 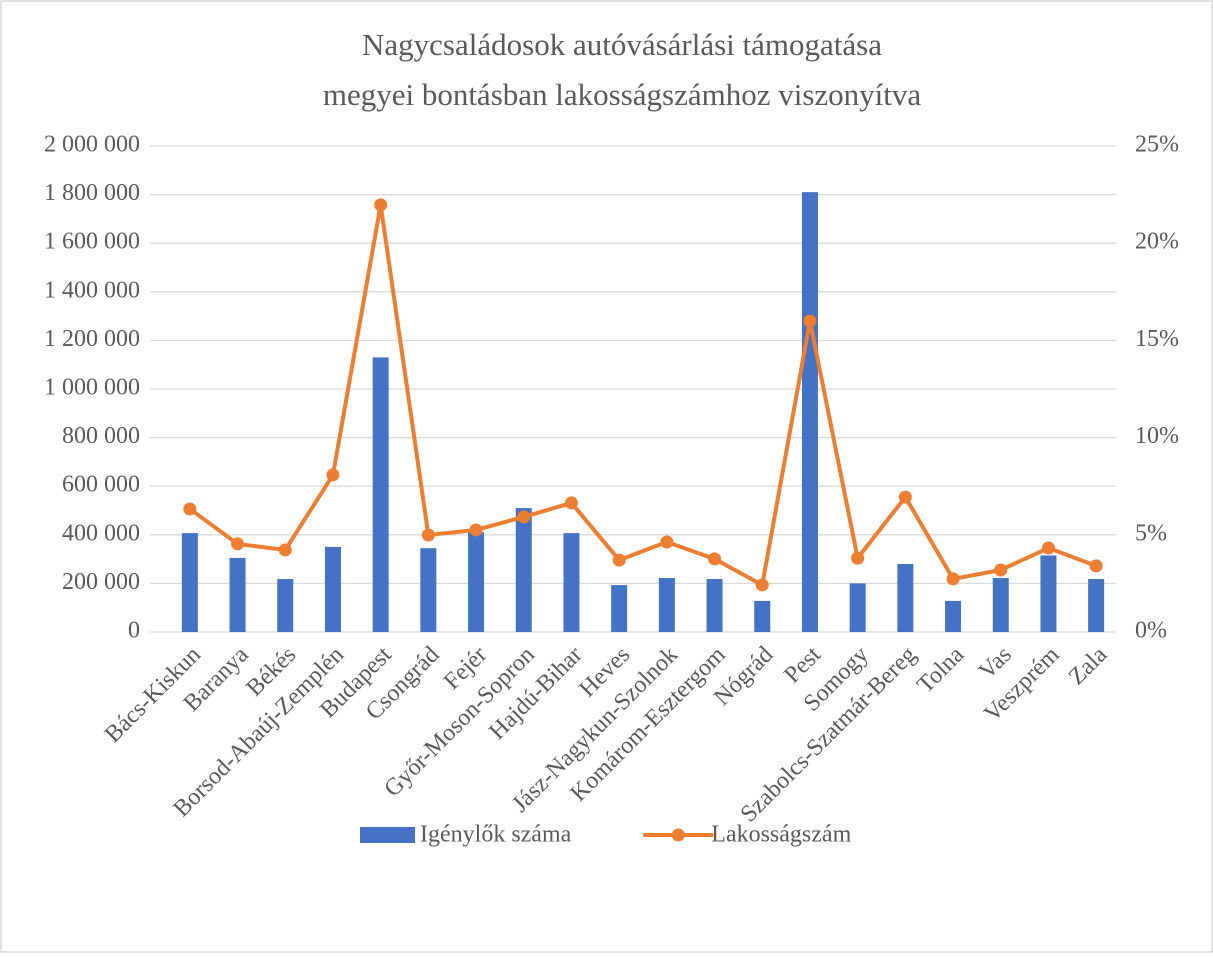 I want to click on y-tick-label: 600 000, so click(x=101, y=485).